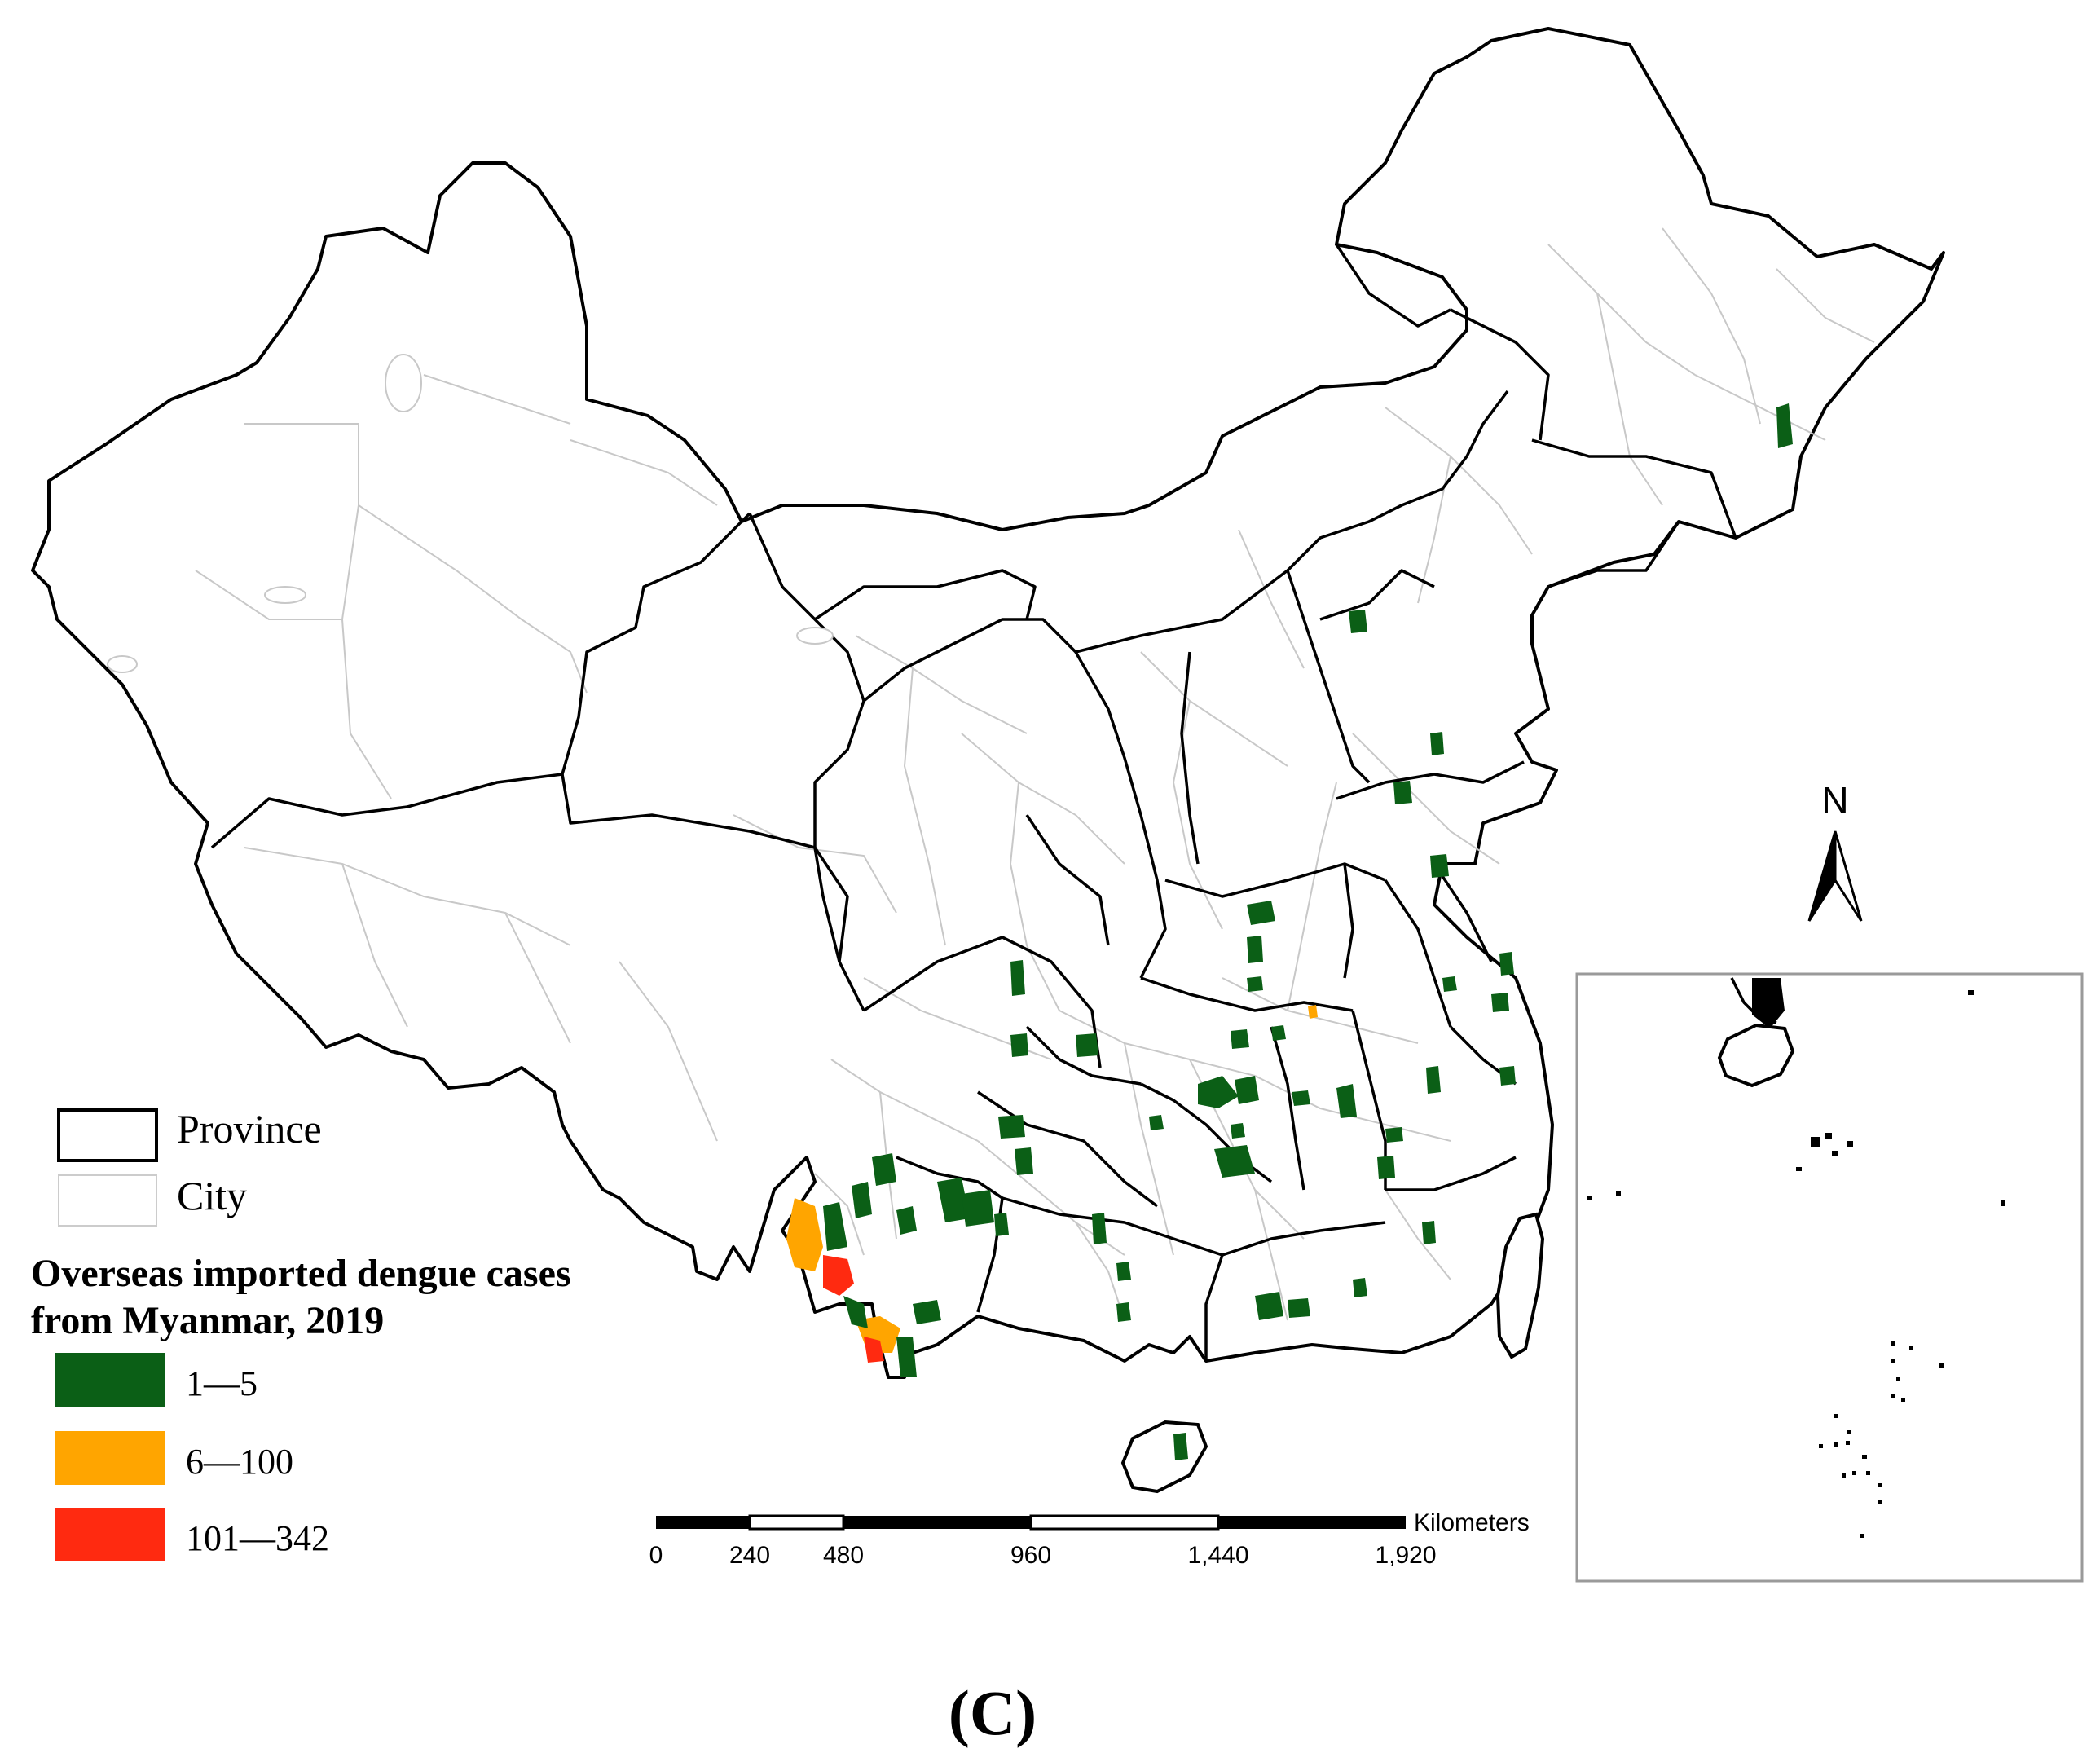 The height and width of the screenshot is (1753, 2100). What do you see at coordinates (1756, 1055) in the screenshot?
I see `inset-hainan` at bounding box center [1756, 1055].